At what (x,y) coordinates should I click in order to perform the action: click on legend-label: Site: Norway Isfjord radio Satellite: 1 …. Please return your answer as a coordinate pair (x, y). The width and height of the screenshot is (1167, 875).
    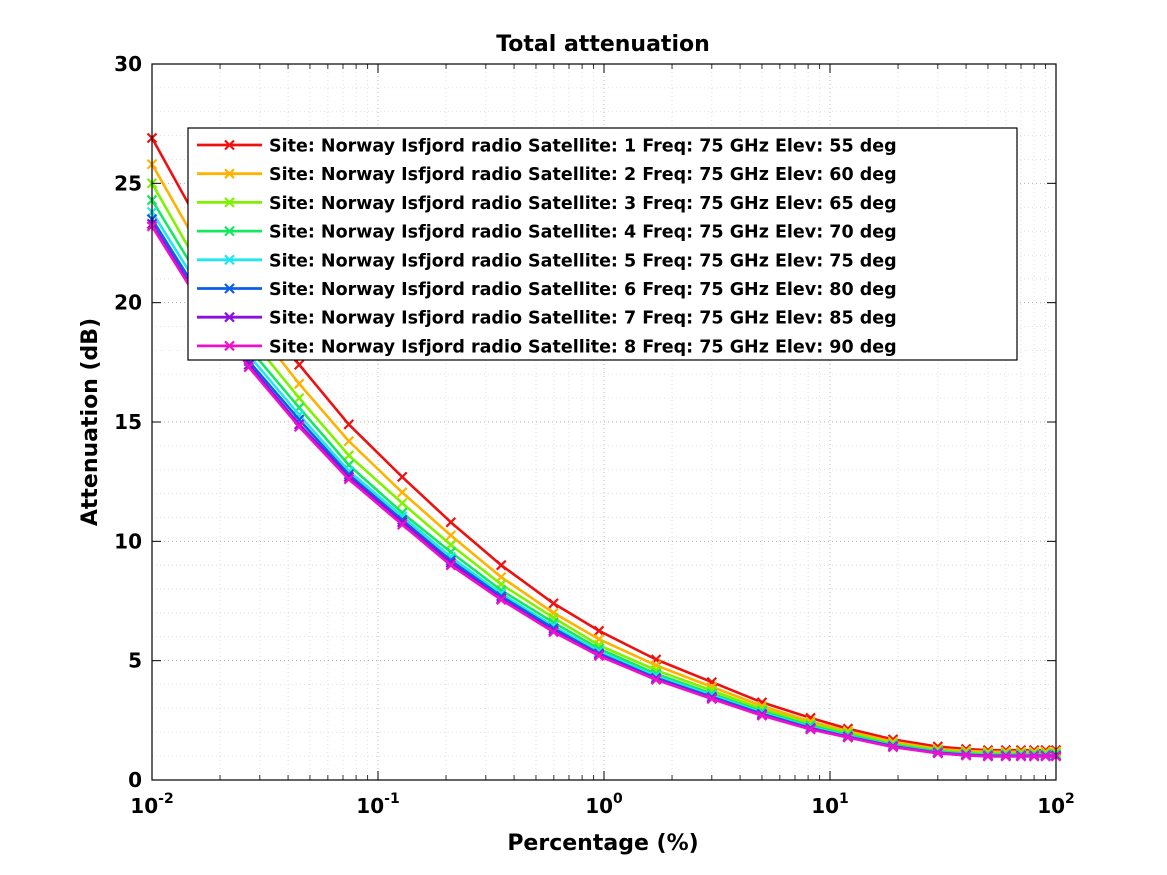
    Looking at the image, I should click on (583, 147).